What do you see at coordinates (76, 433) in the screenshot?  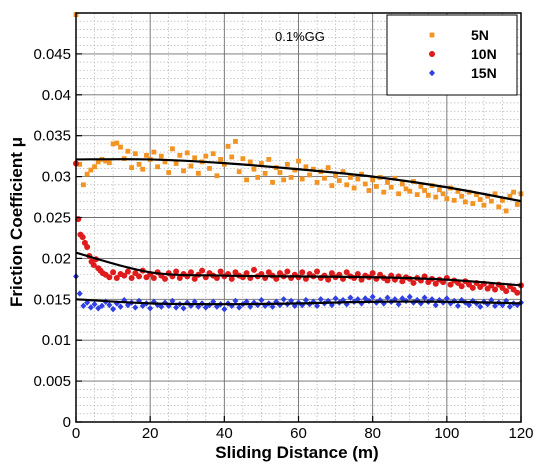 I see `x-tick-label: 0` at bounding box center [76, 433].